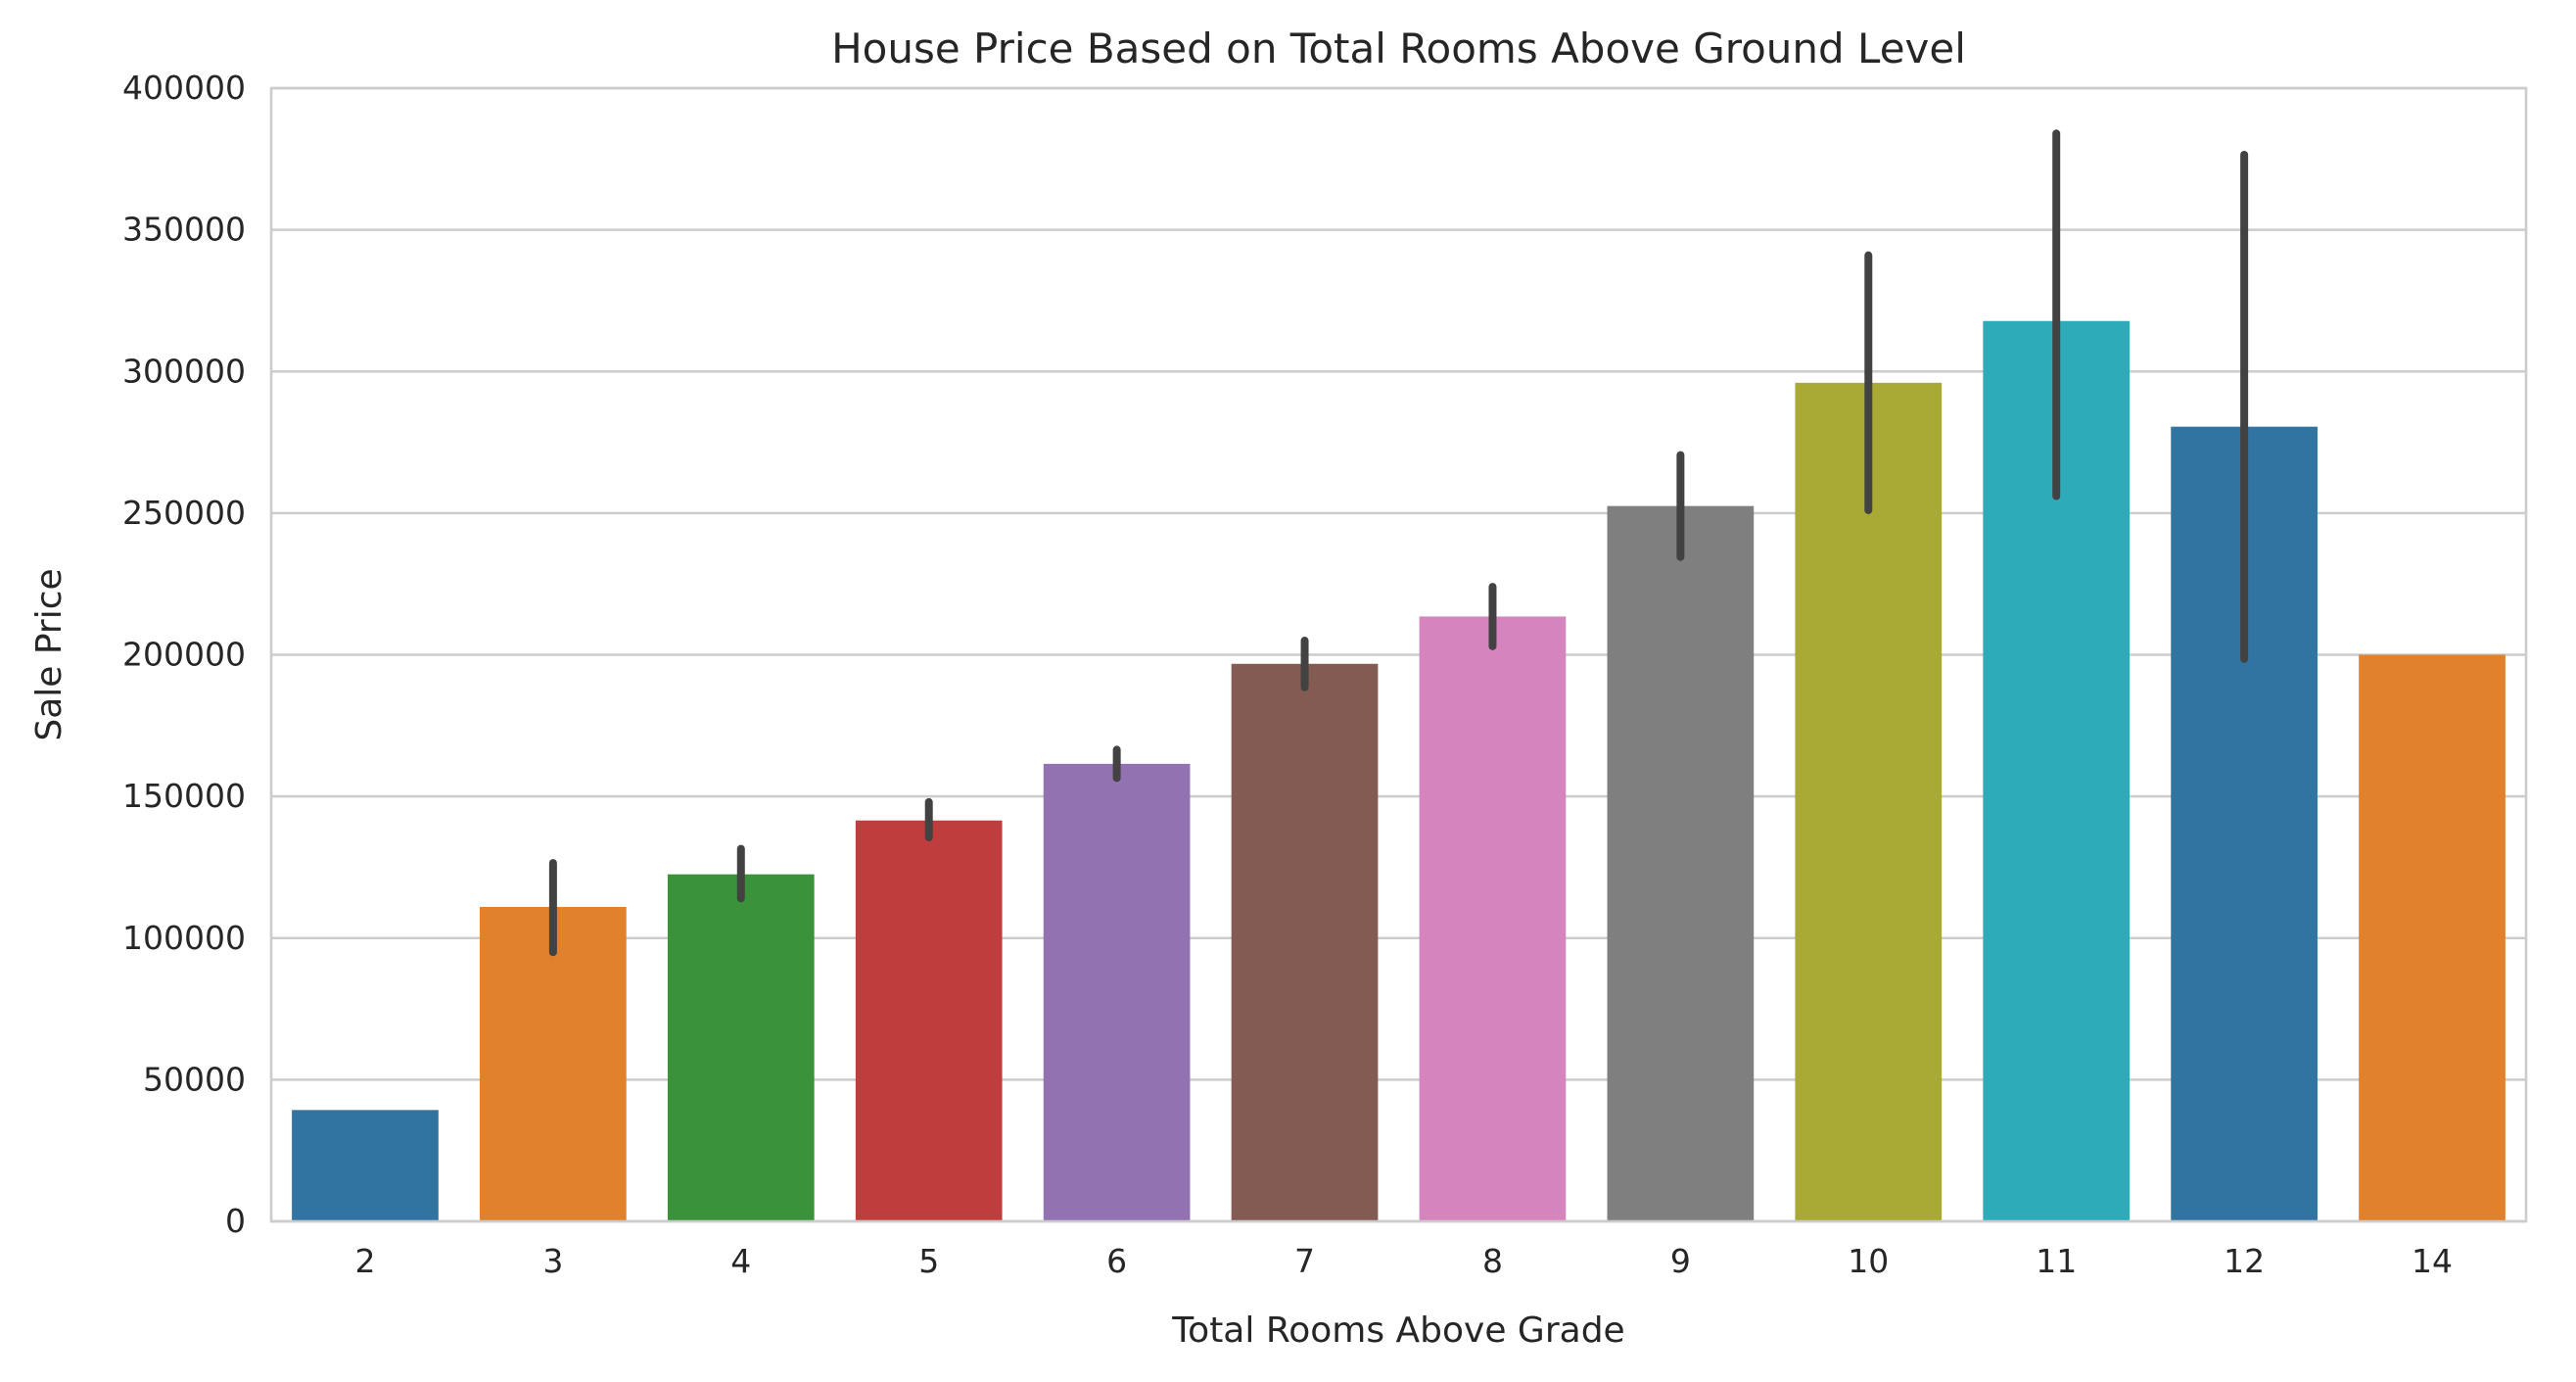  I want to click on y-tick-label: 300000, so click(184, 371).